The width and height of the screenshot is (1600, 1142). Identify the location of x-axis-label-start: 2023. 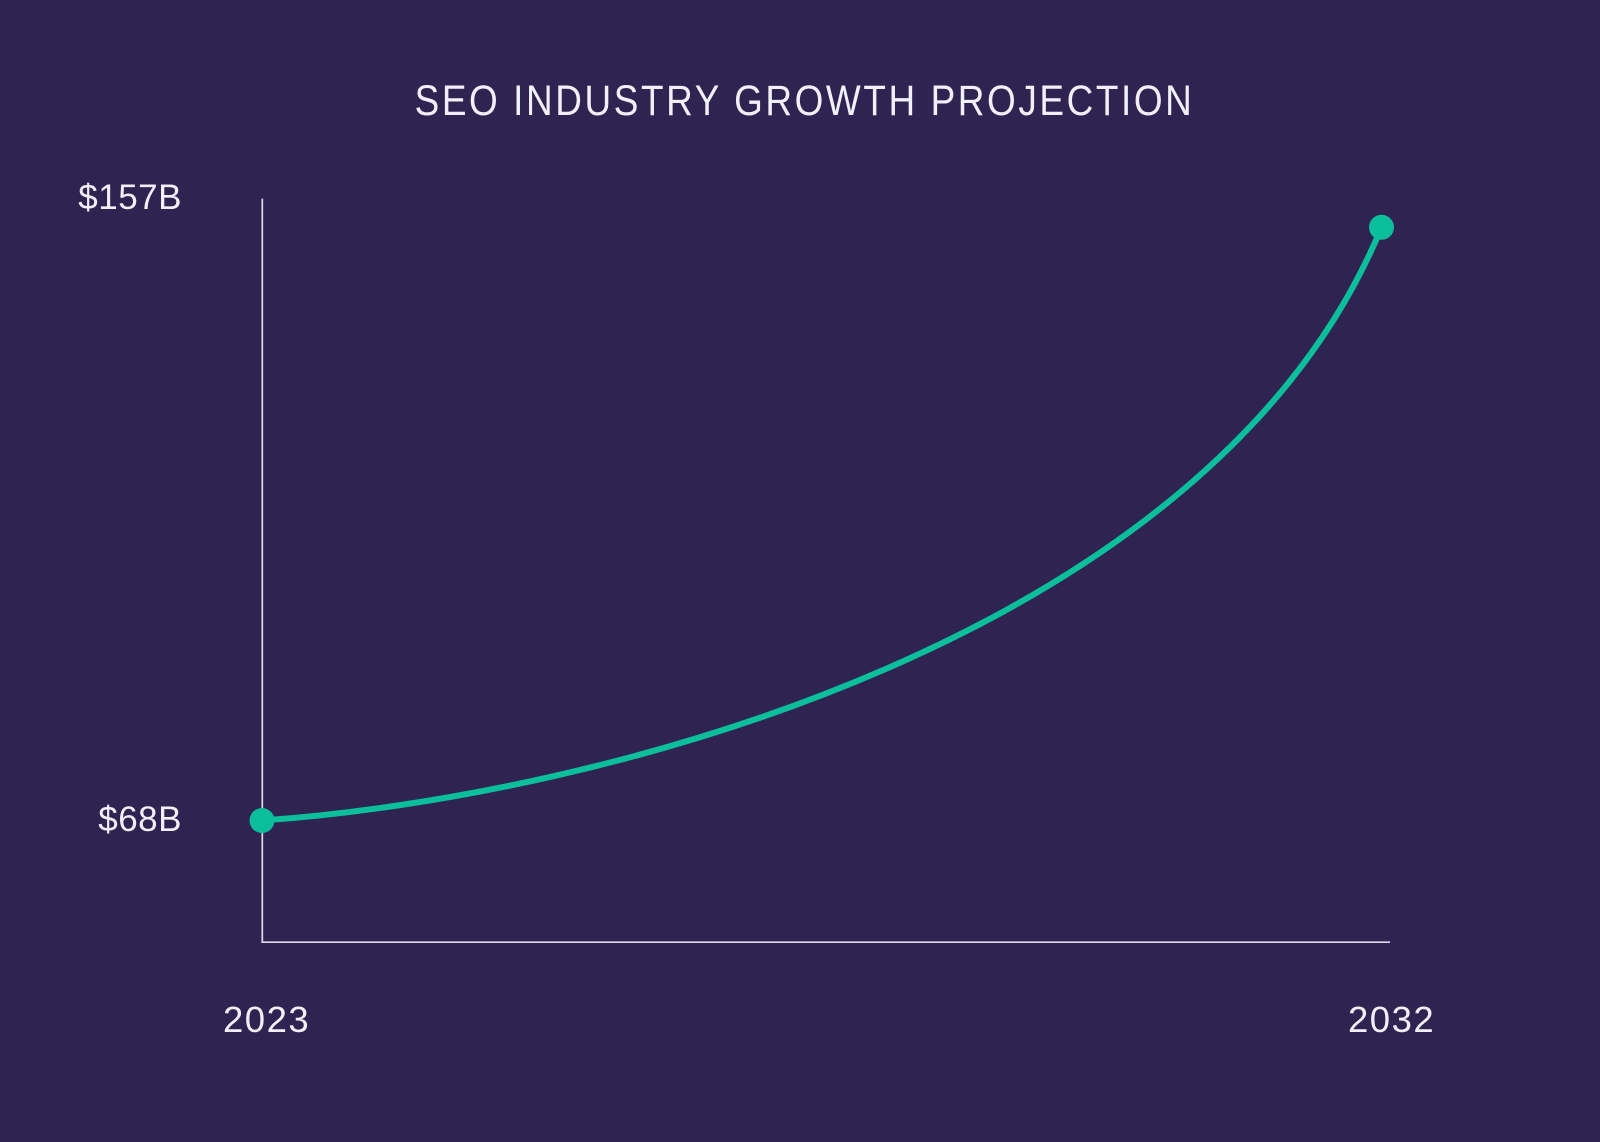
(267, 1019).